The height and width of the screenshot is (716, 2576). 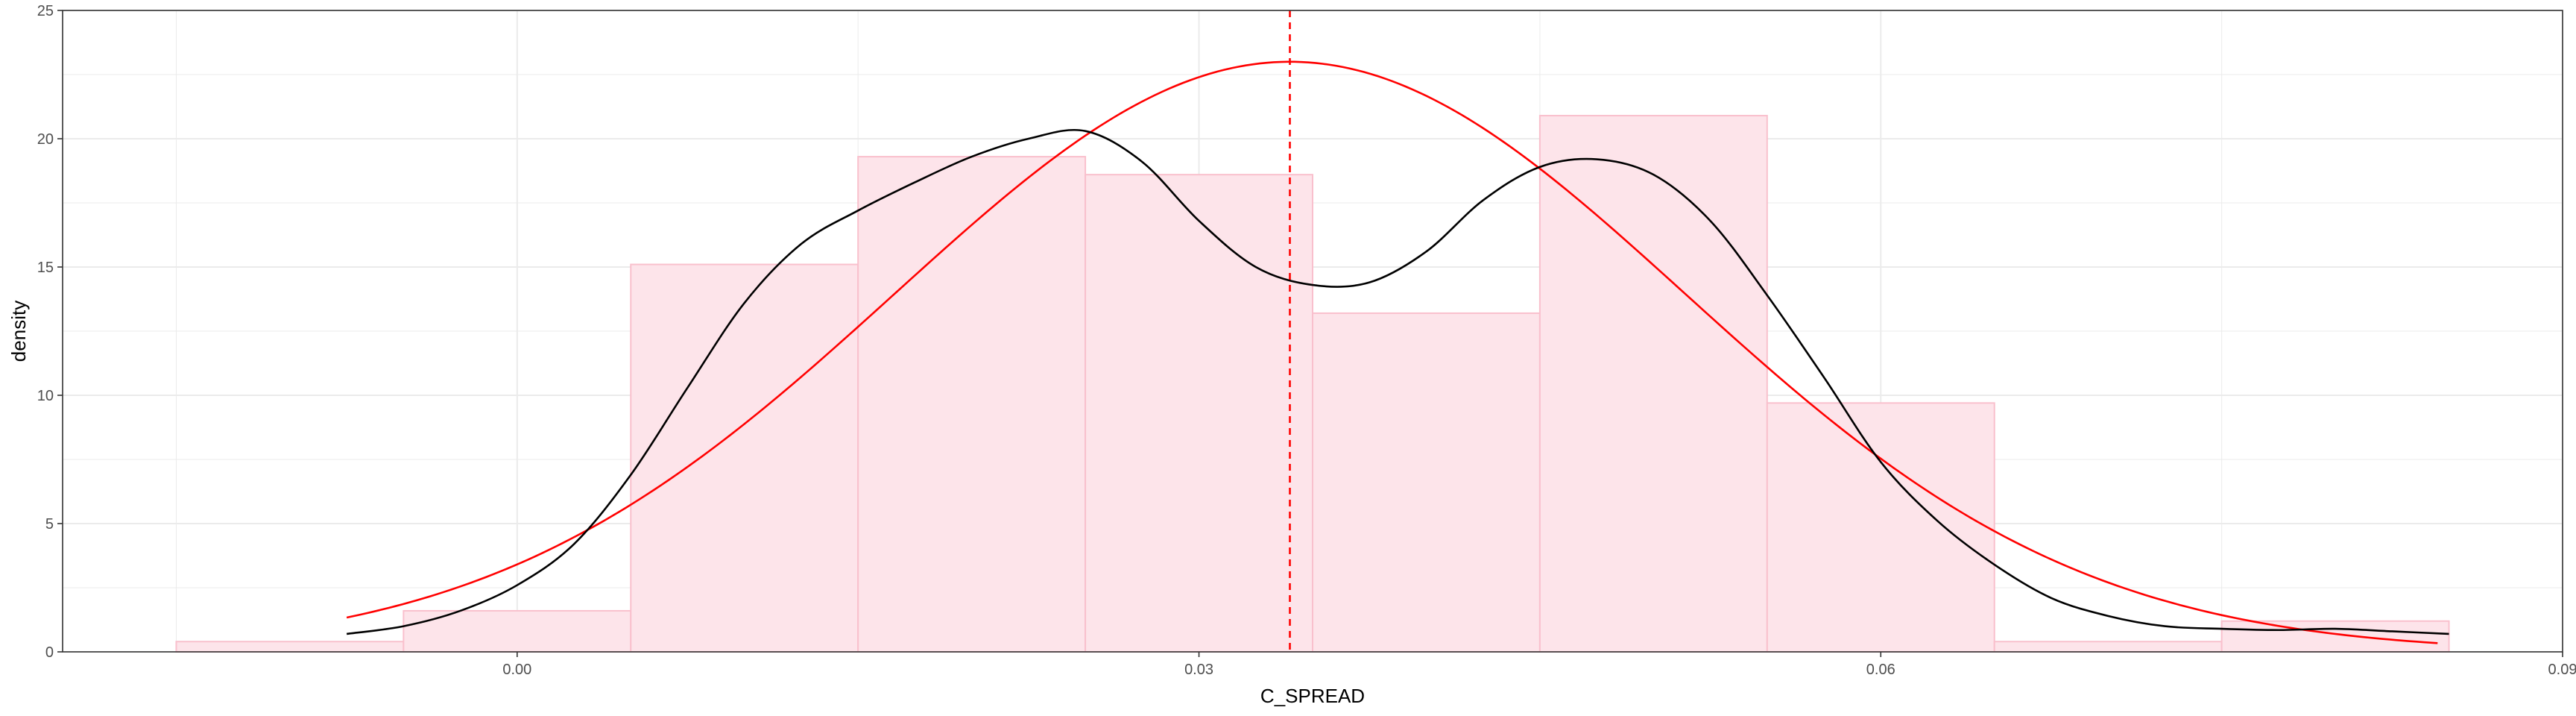 I want to click on y-tick-label-4: 20, so click(x=45, y=139).